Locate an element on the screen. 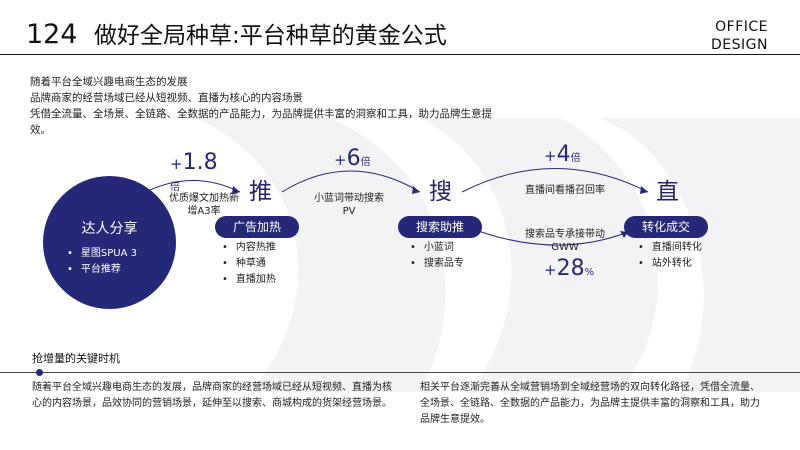  note-line: 搜索品专承接带动 is located at coordinates (565, 234).